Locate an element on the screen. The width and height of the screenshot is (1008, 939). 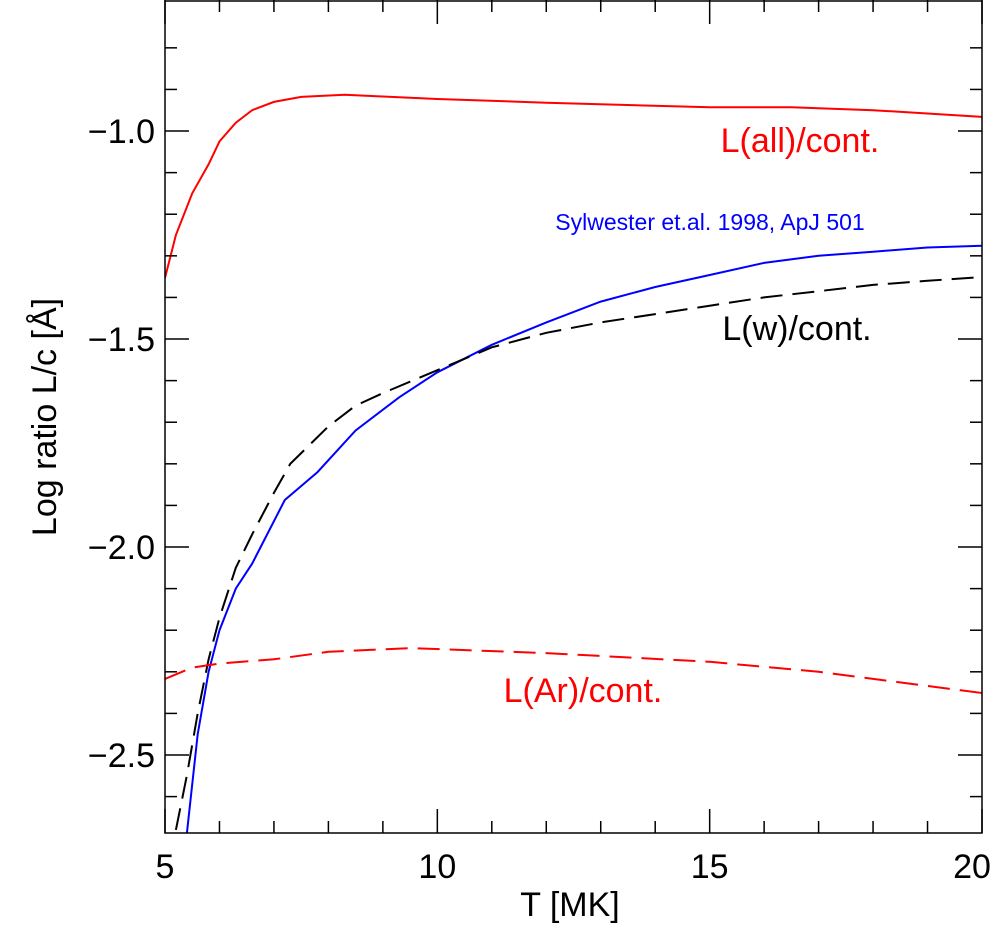
series-label: L(all)/cont. is located at coordinates (800, 141).